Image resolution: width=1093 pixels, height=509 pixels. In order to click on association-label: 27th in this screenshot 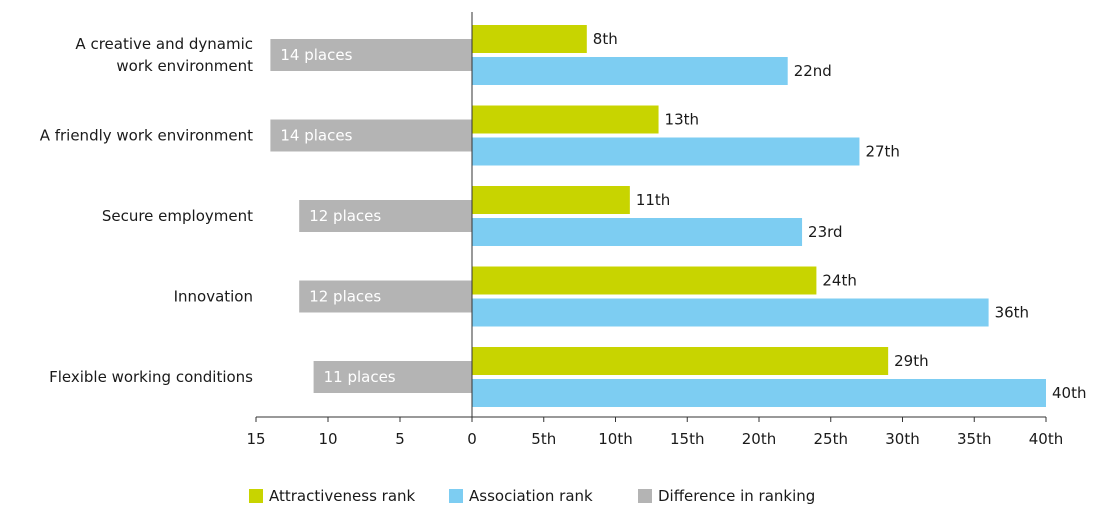, I will do `click(882, 152)`.